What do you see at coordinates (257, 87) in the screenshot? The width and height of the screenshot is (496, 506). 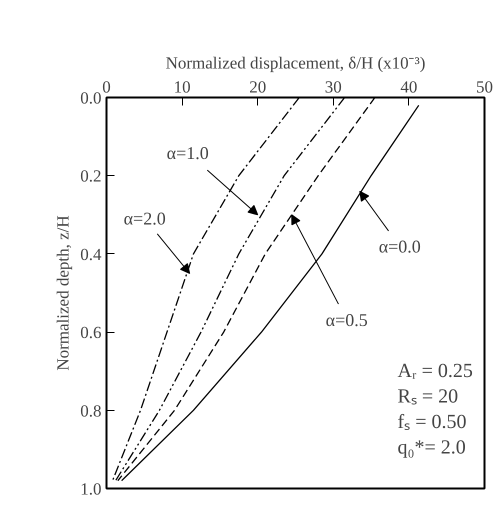 I see `x-tick-label: 20` at bounding box center [257, 87].